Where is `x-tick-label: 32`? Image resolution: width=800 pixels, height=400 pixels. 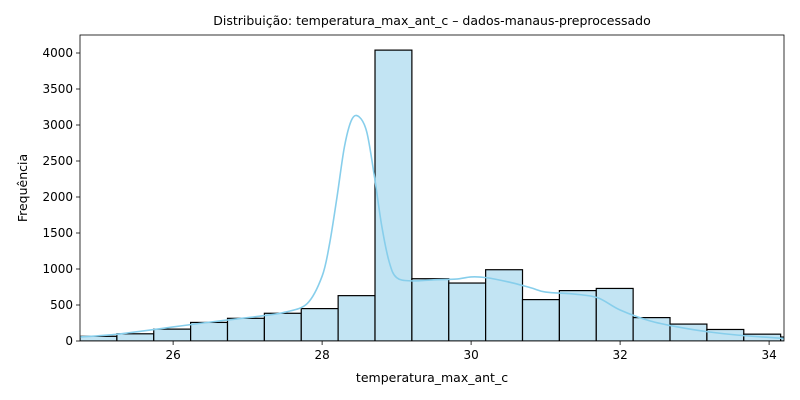
x-tick-label: 32 is located at coordinates (619, 355).